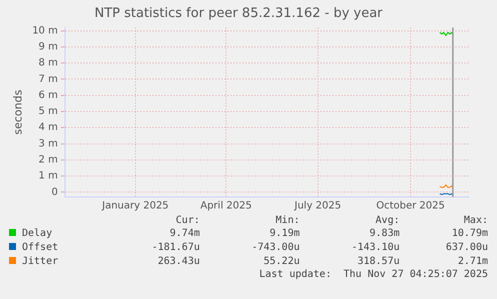 The image size is (497, 299). I want to click on chart-title: NTP statistics for peer 85.2.31.162 - by year, so click(239, 14).